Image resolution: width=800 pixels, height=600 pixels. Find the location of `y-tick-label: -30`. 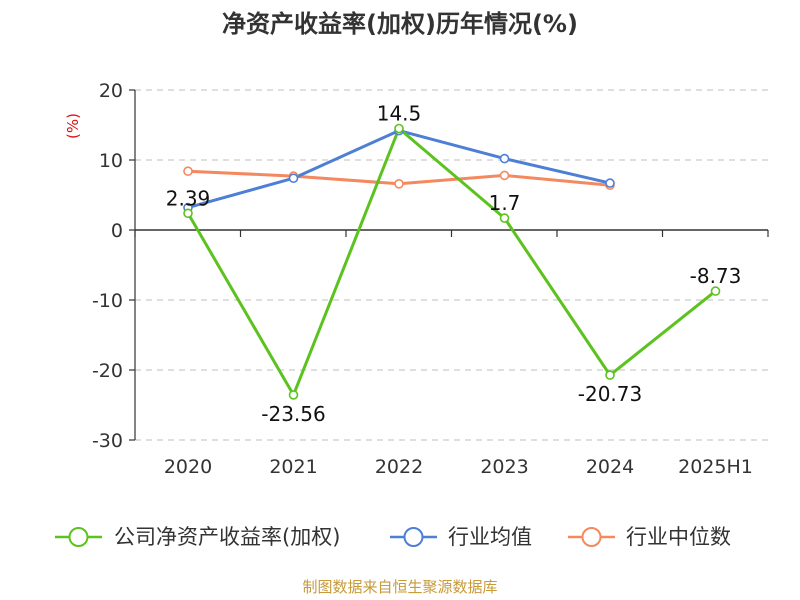

y-tick-label: -30 is located at coordinates (107, 441).